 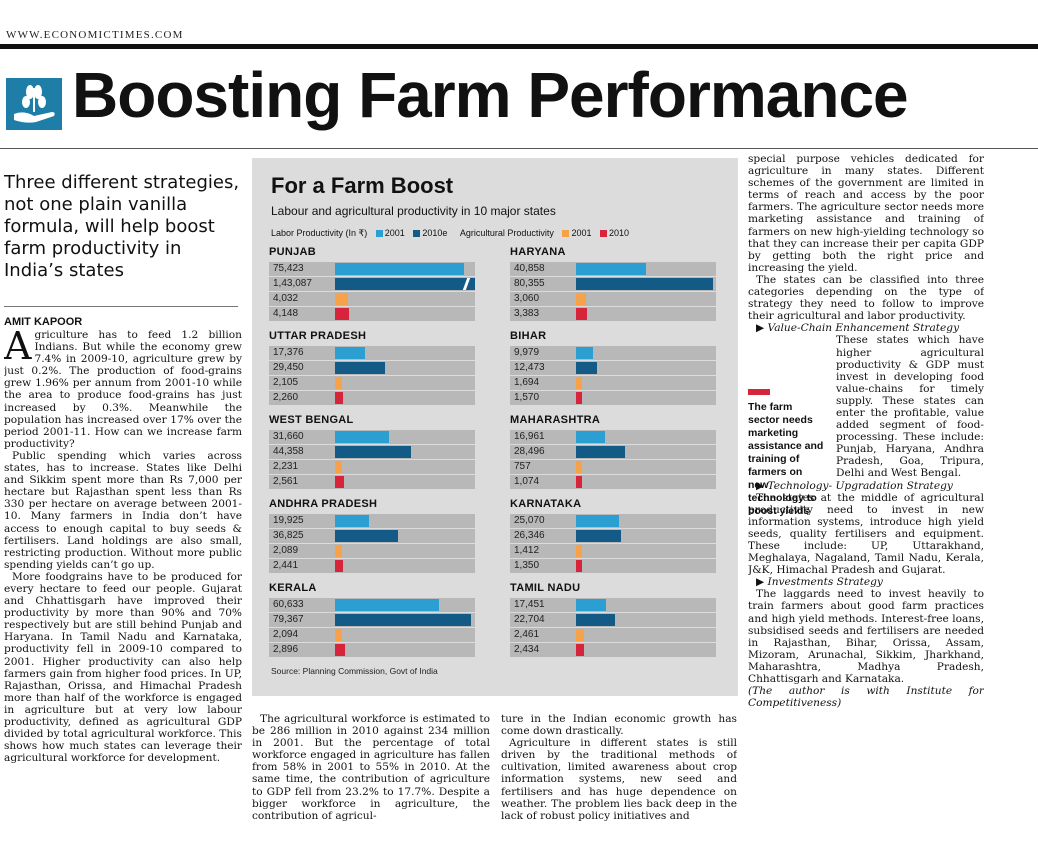 I want to click on bar-value-label: 1,694, so click(x=527, y=382).